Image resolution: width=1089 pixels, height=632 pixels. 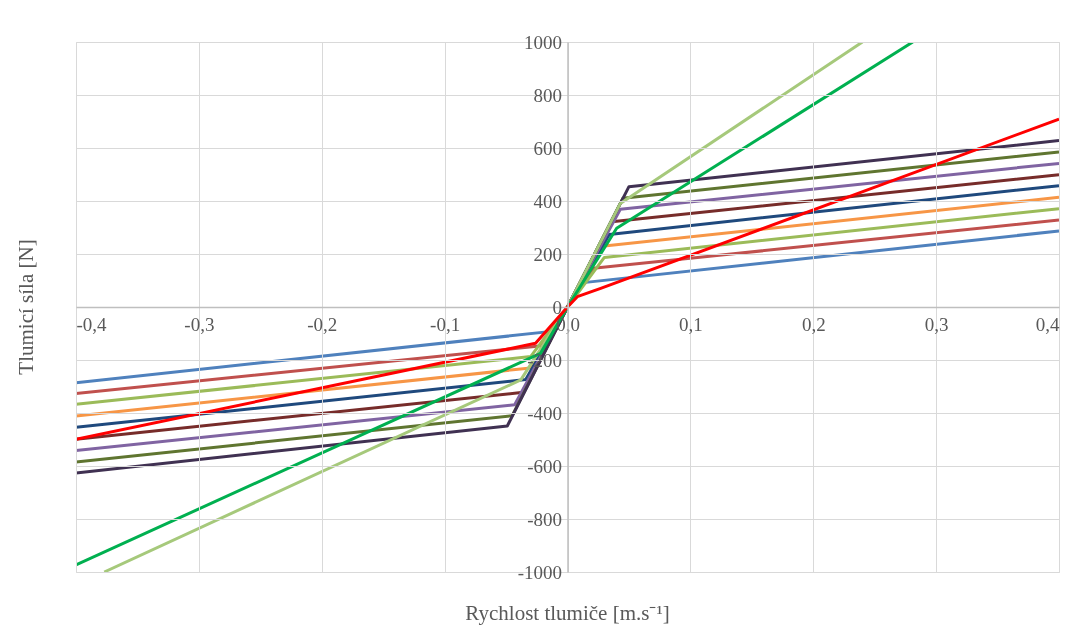 I want to click on y-tick-label: -800, so click(x=544, y=519).